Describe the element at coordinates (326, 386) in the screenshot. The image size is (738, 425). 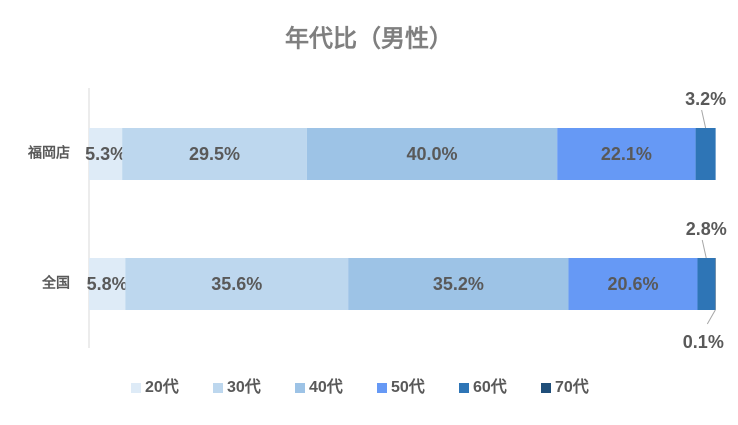
I see `legend-label: 40代` at that location.